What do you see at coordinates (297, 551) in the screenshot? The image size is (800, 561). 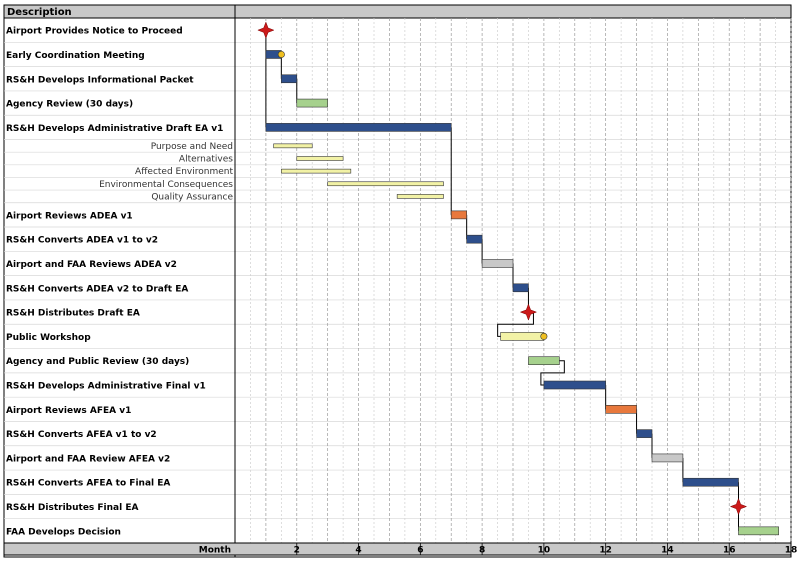 I see `x-tick-label: 2` at bounding box center [297, 551].